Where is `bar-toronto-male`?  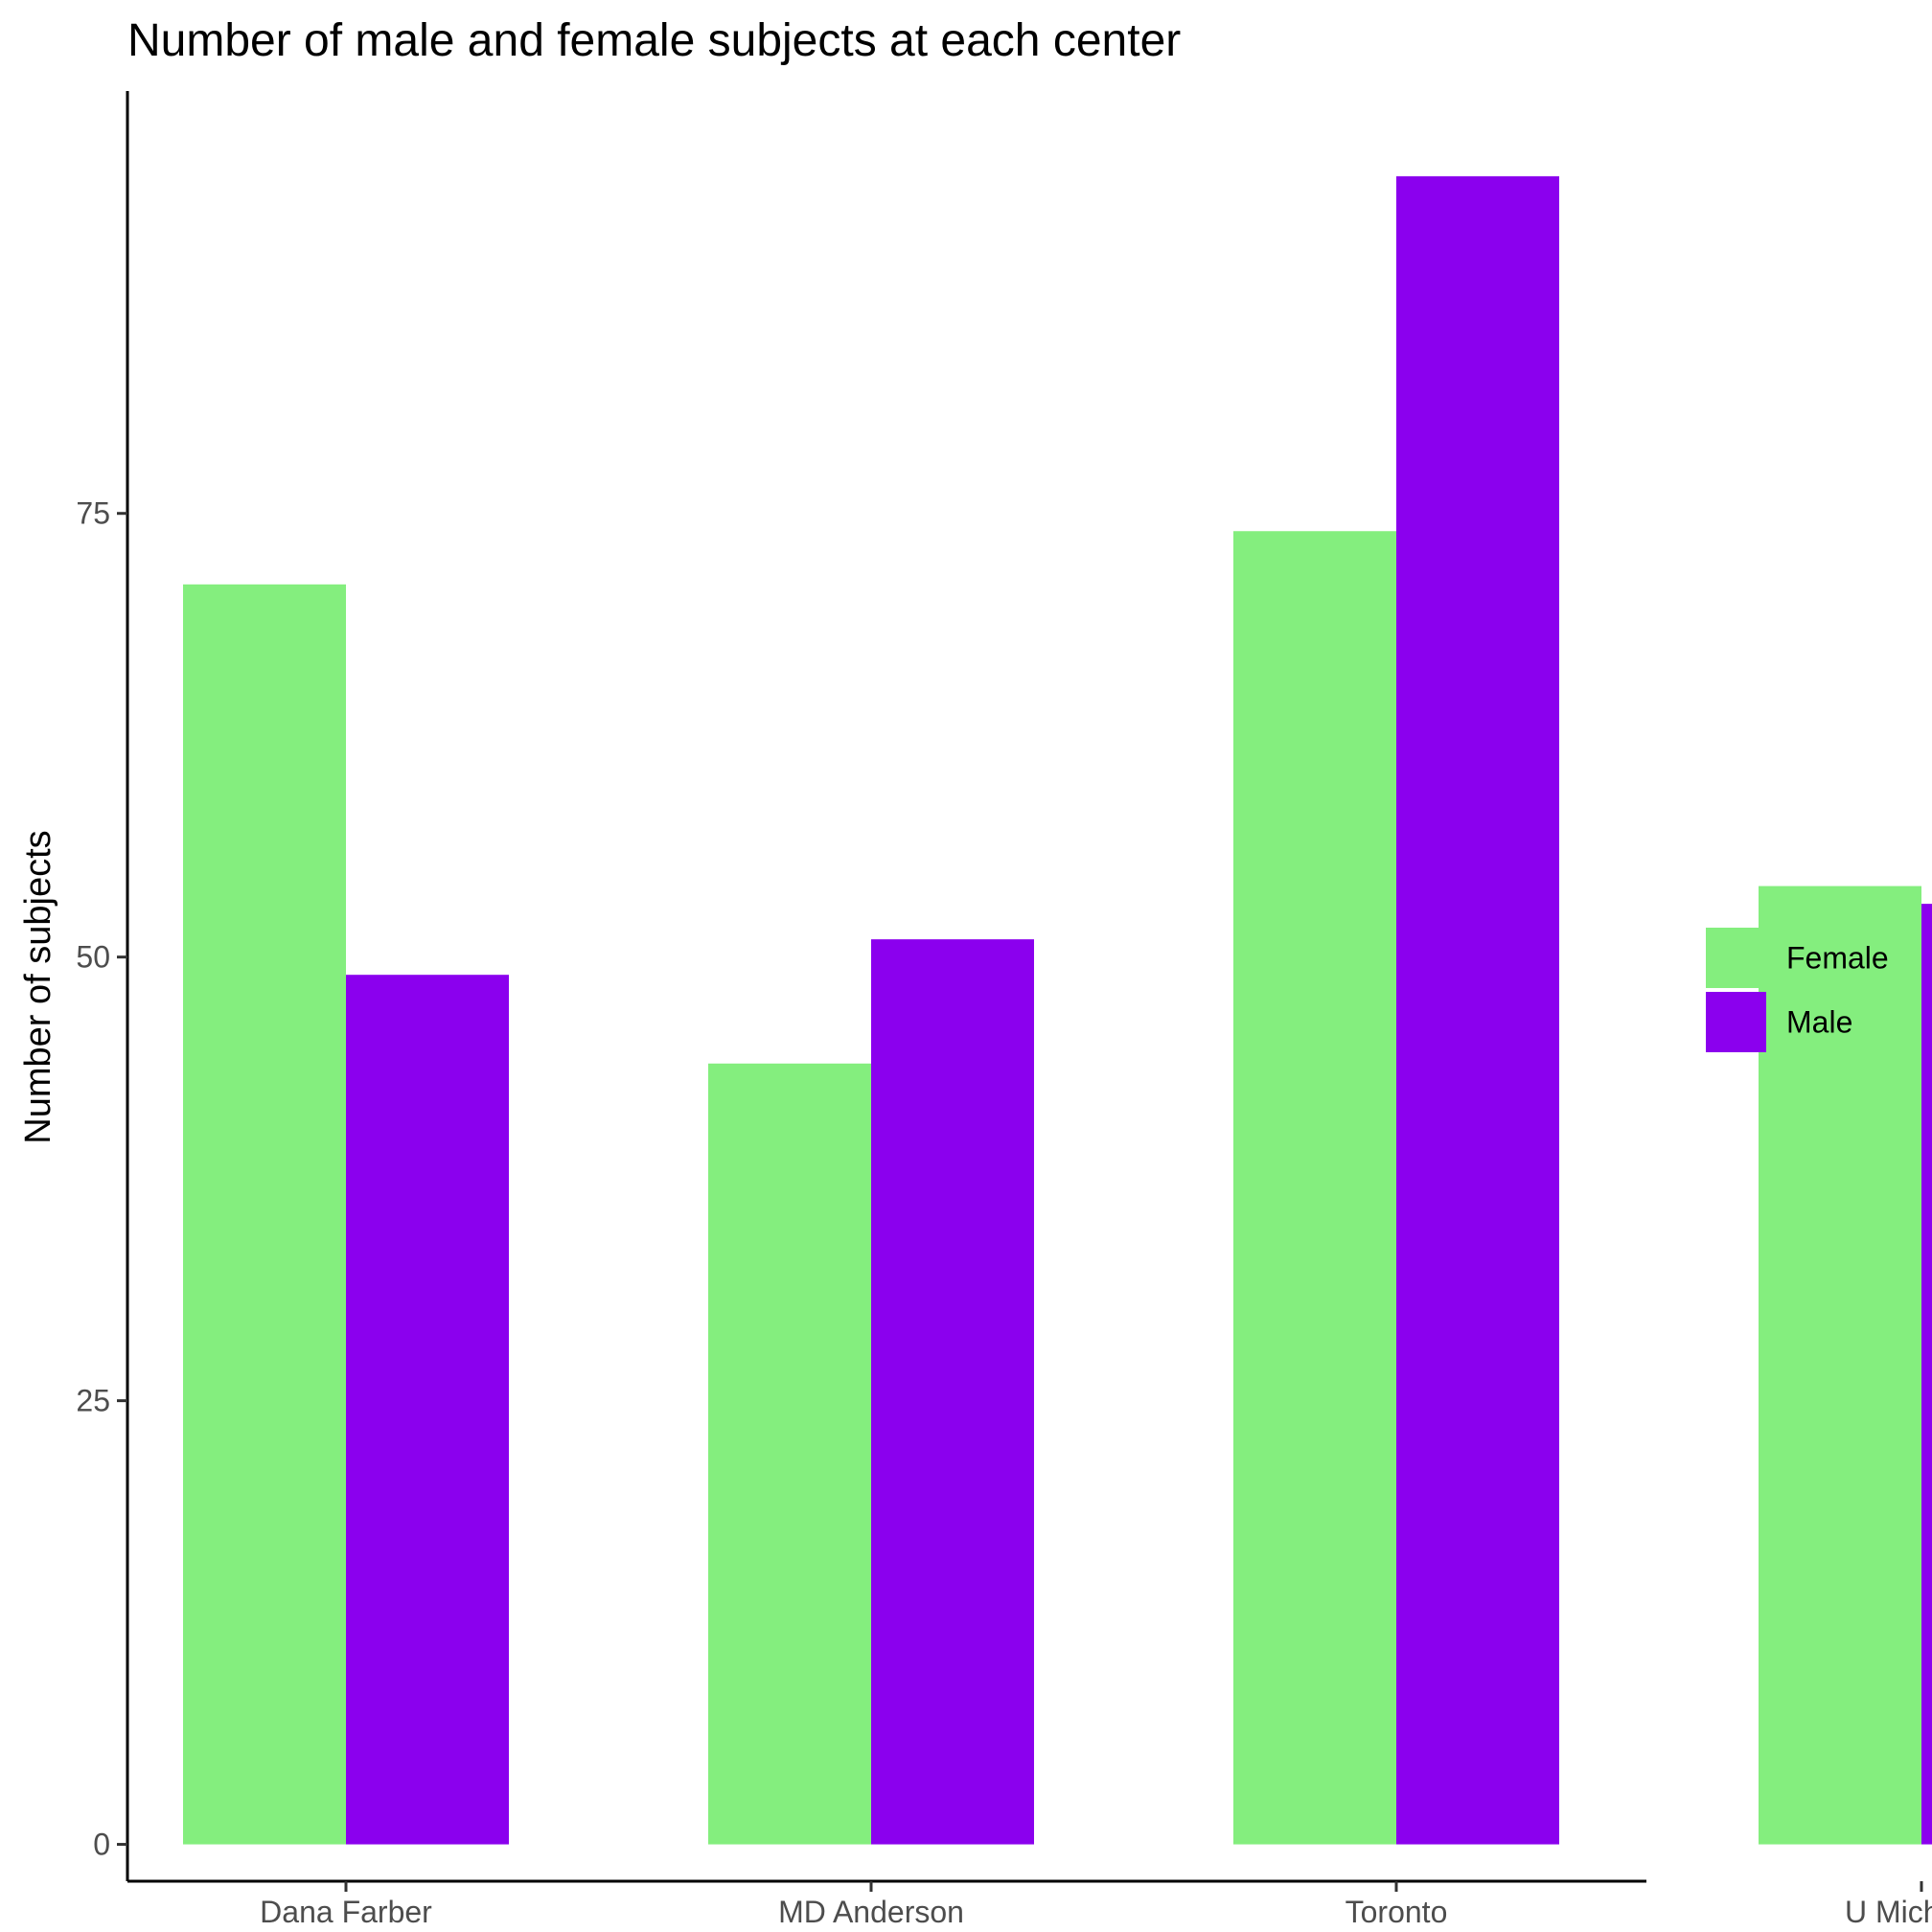
bar-toronto-male is located at coordinates (1477, 1010).